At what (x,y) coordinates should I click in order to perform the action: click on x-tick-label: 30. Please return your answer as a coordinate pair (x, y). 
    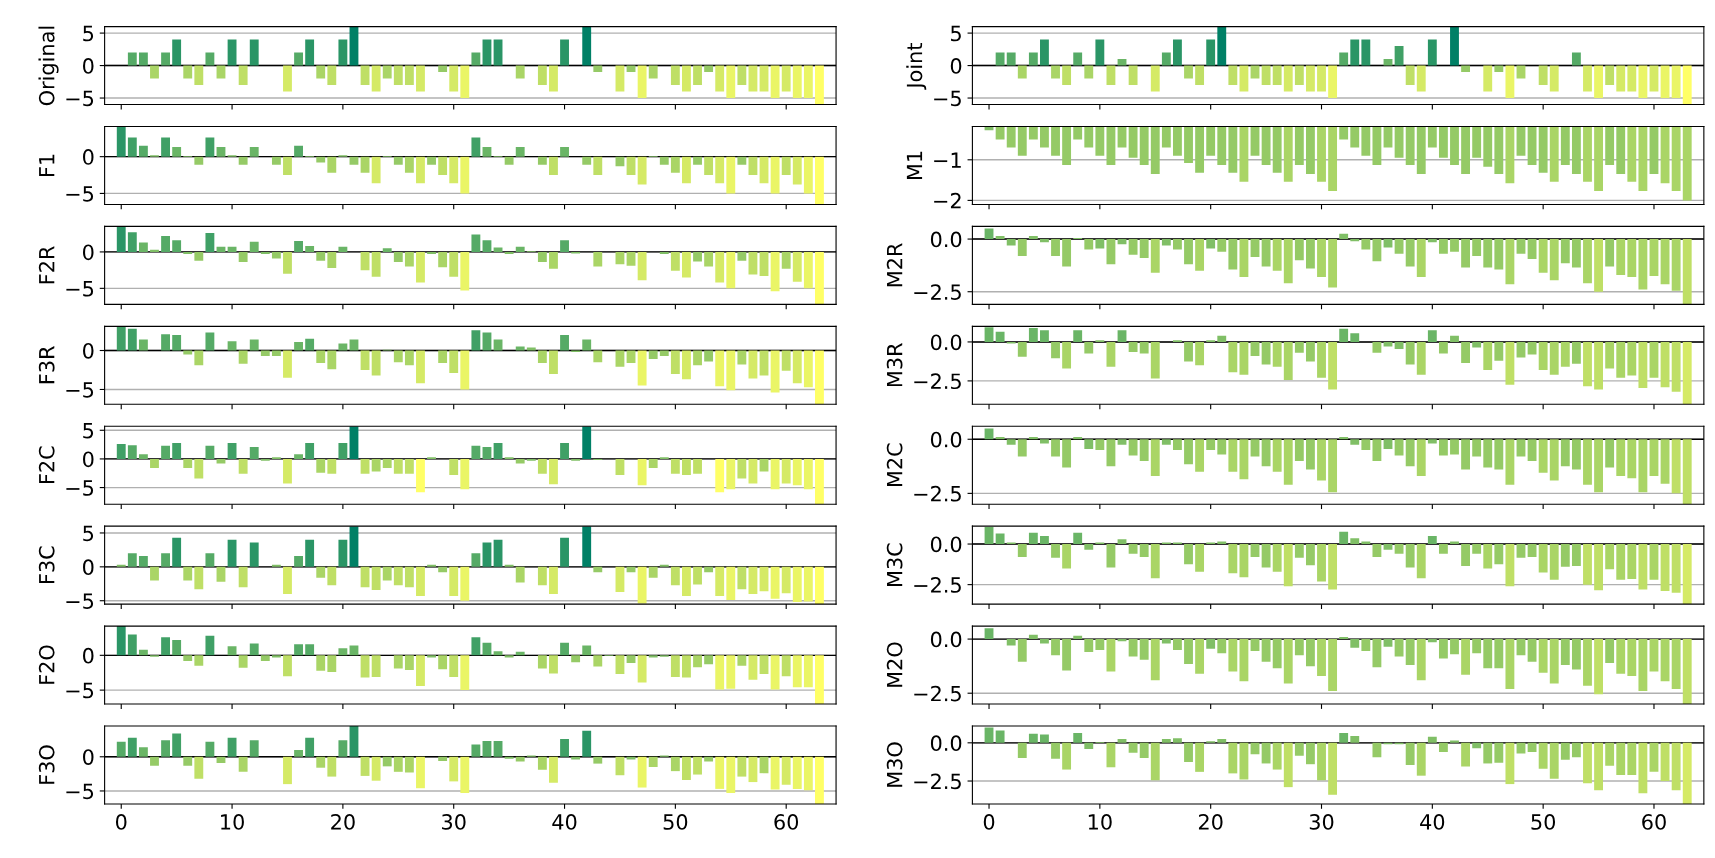
    Looking at the image, I should click on (454, 822).